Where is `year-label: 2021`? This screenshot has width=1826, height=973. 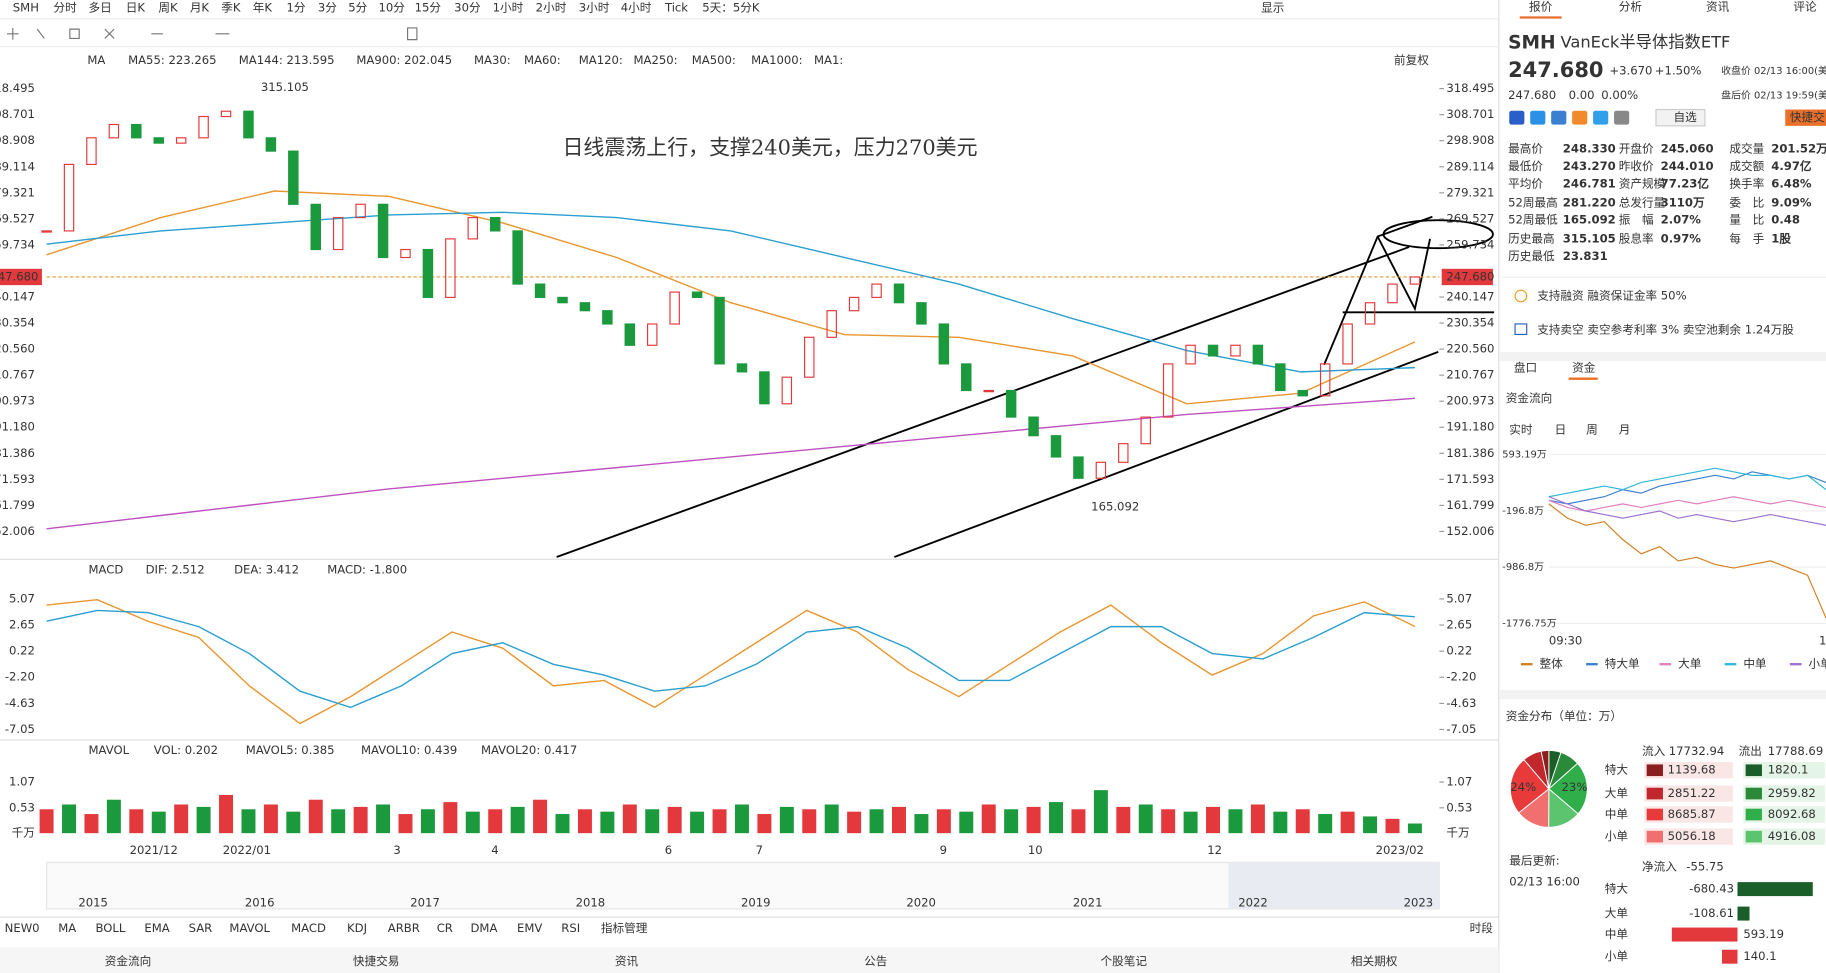 year-label: 2021 is located at coordinates (1088, 903).